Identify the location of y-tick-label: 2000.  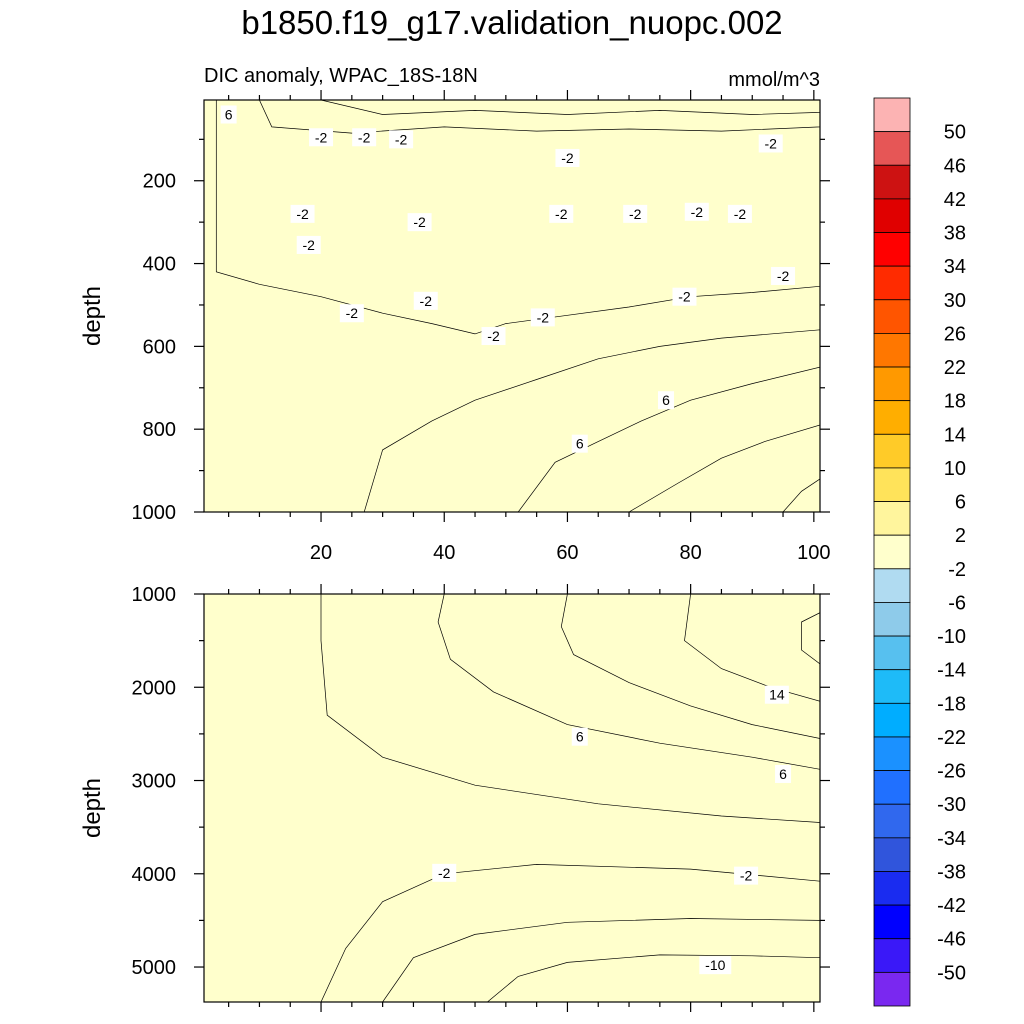
(154, 688).